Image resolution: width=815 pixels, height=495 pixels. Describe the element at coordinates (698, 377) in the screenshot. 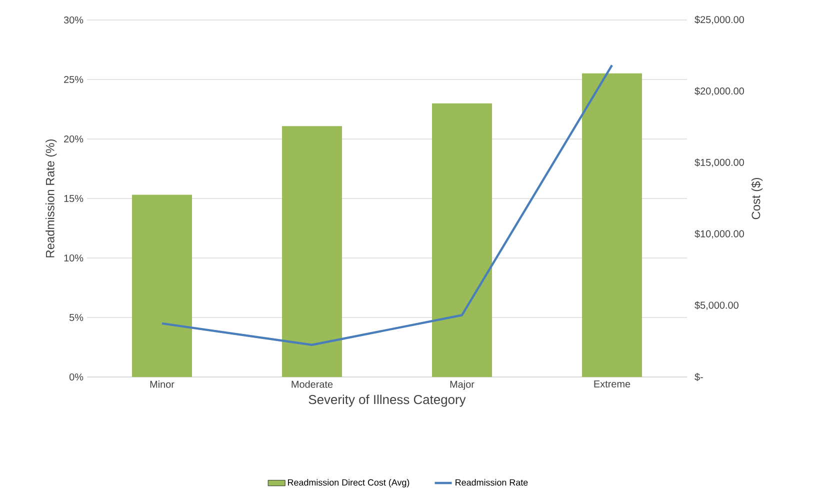

I see `y2-tick-label: $-` at that location.